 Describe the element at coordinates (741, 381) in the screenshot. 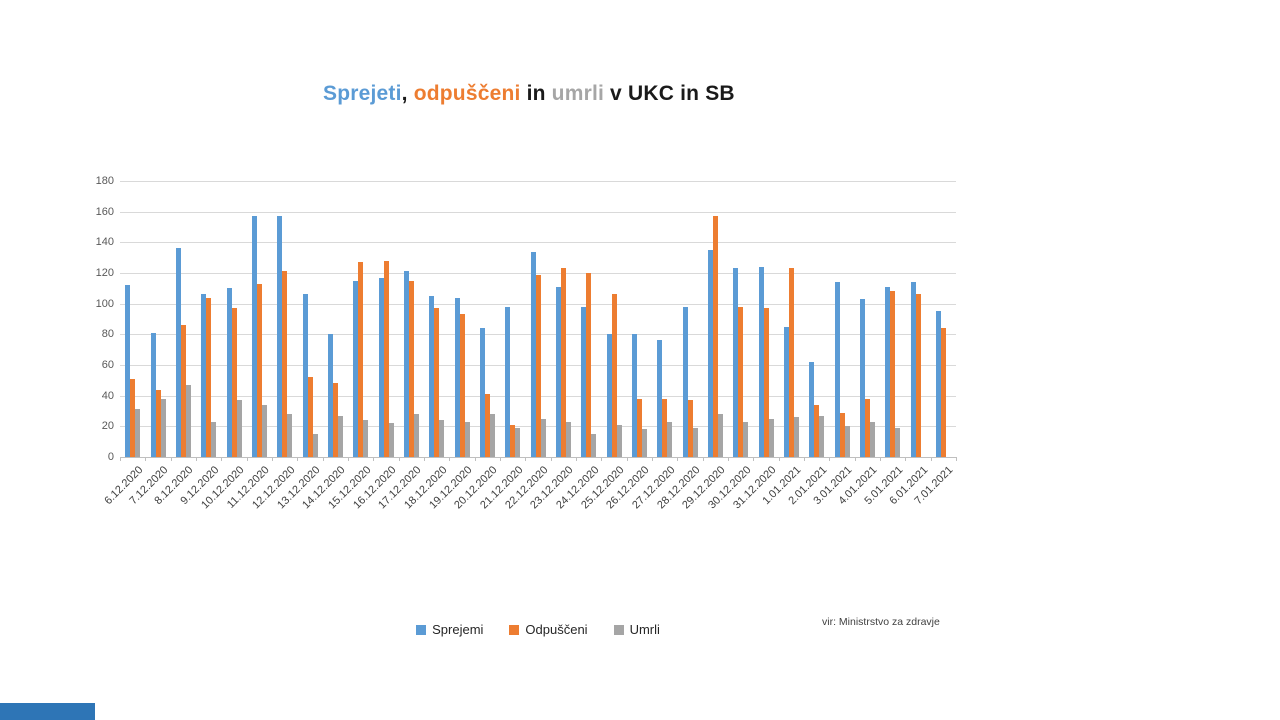

I see `bar-odpuščeni-30.12.2020` at that location.